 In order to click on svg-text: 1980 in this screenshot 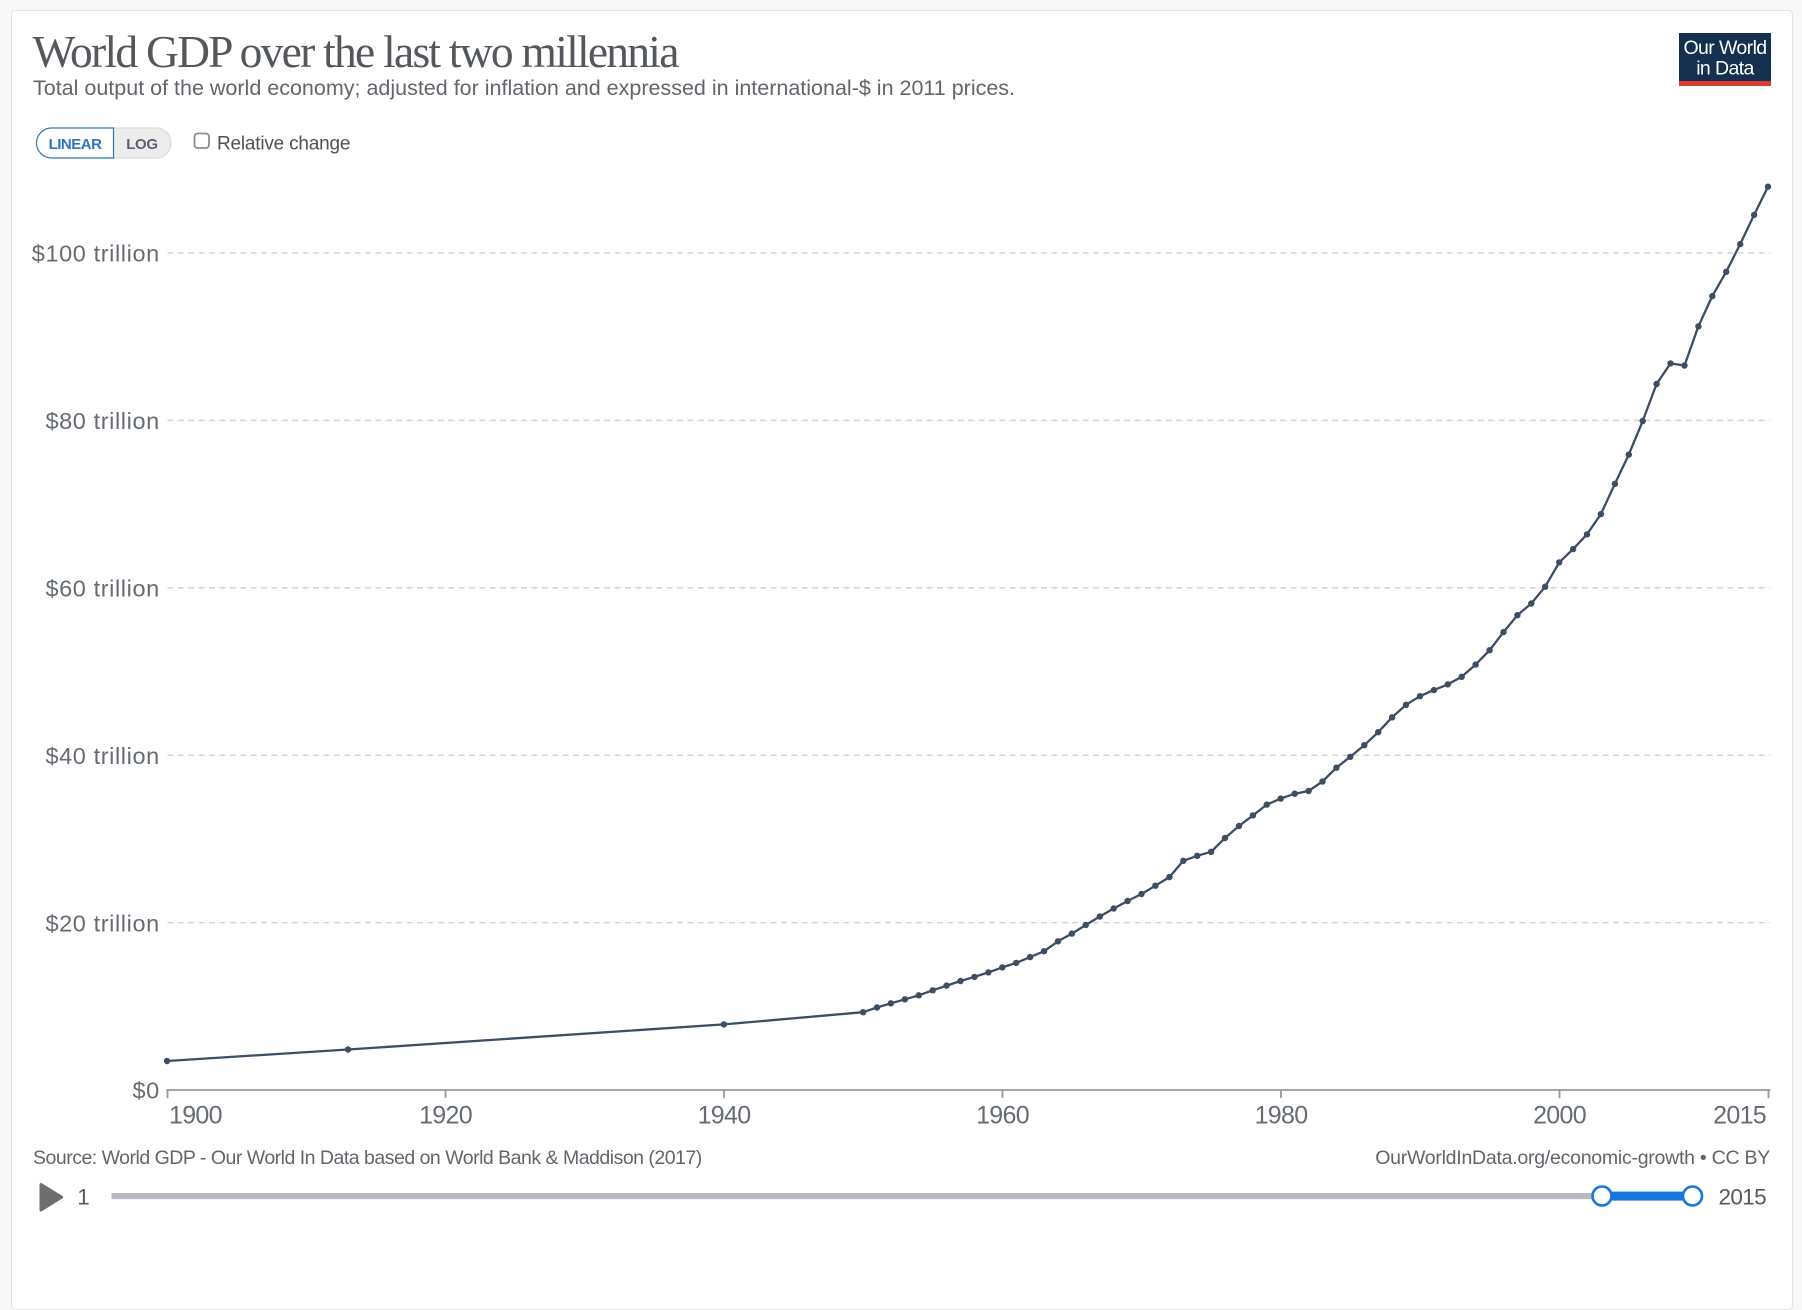, I will do `click(1281, 1115)`.